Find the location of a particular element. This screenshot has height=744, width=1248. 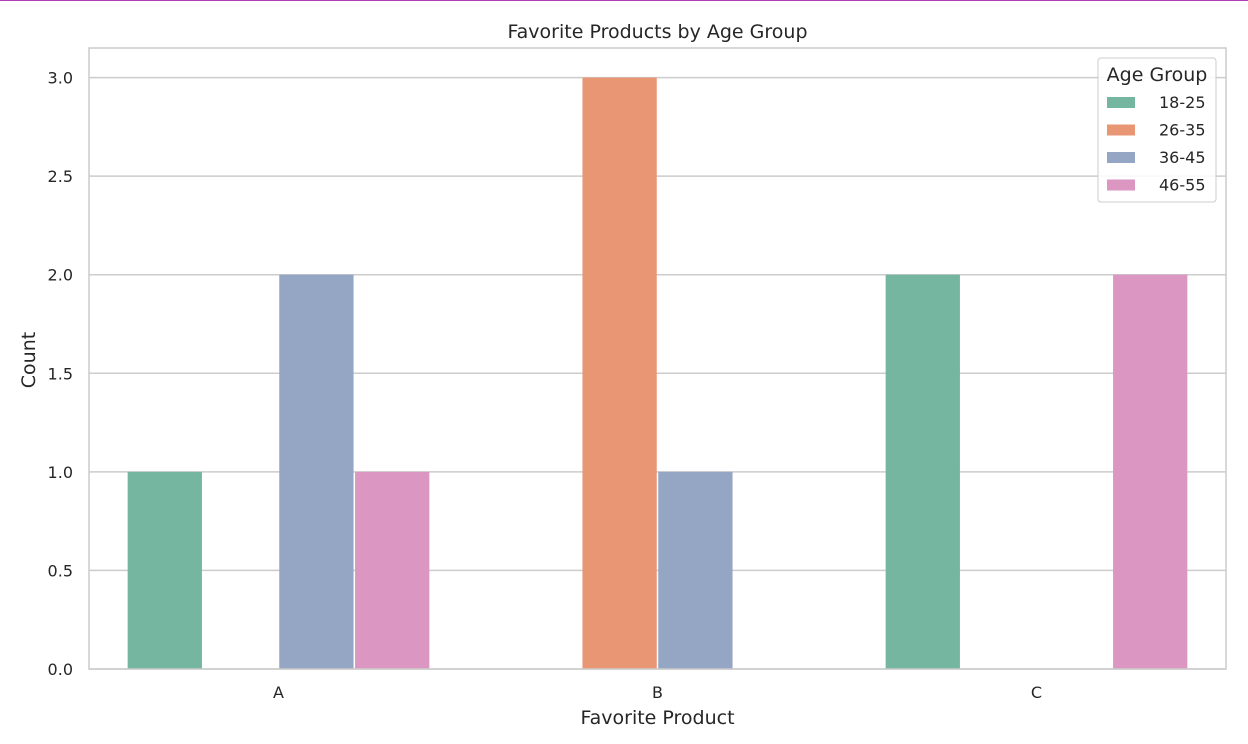

legend-box is located at coordinates (1157, 130).